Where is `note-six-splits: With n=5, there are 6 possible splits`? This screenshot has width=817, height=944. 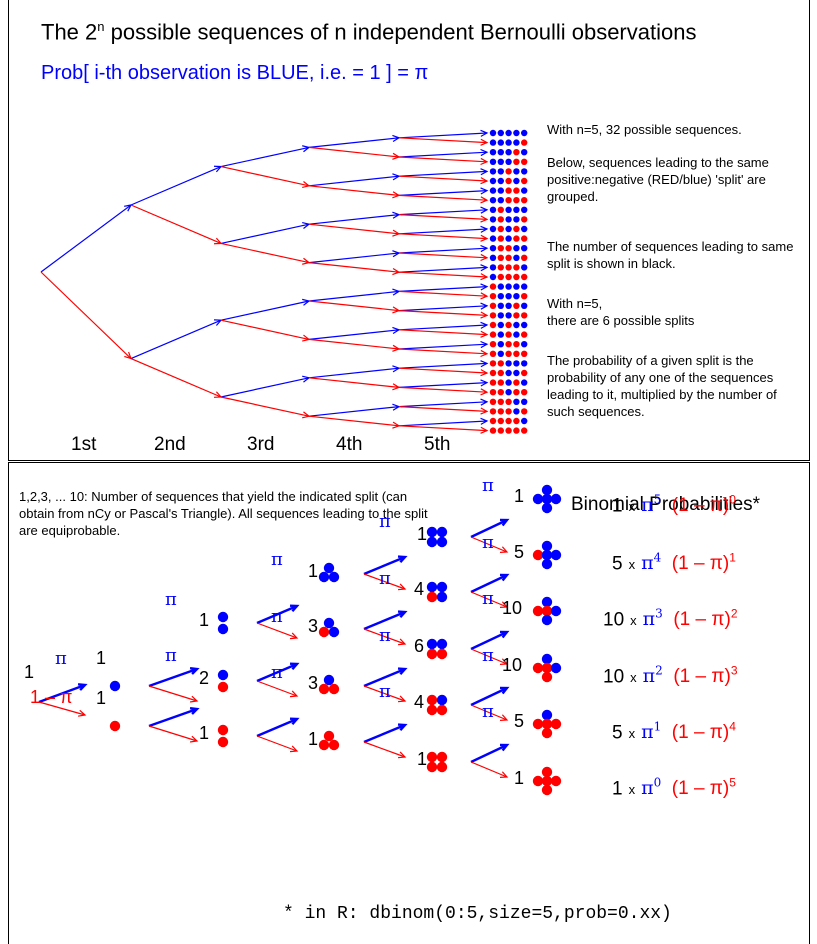
note-six-splits: With n=5, there are 6 possible splits is located at coordinates (621, 312).